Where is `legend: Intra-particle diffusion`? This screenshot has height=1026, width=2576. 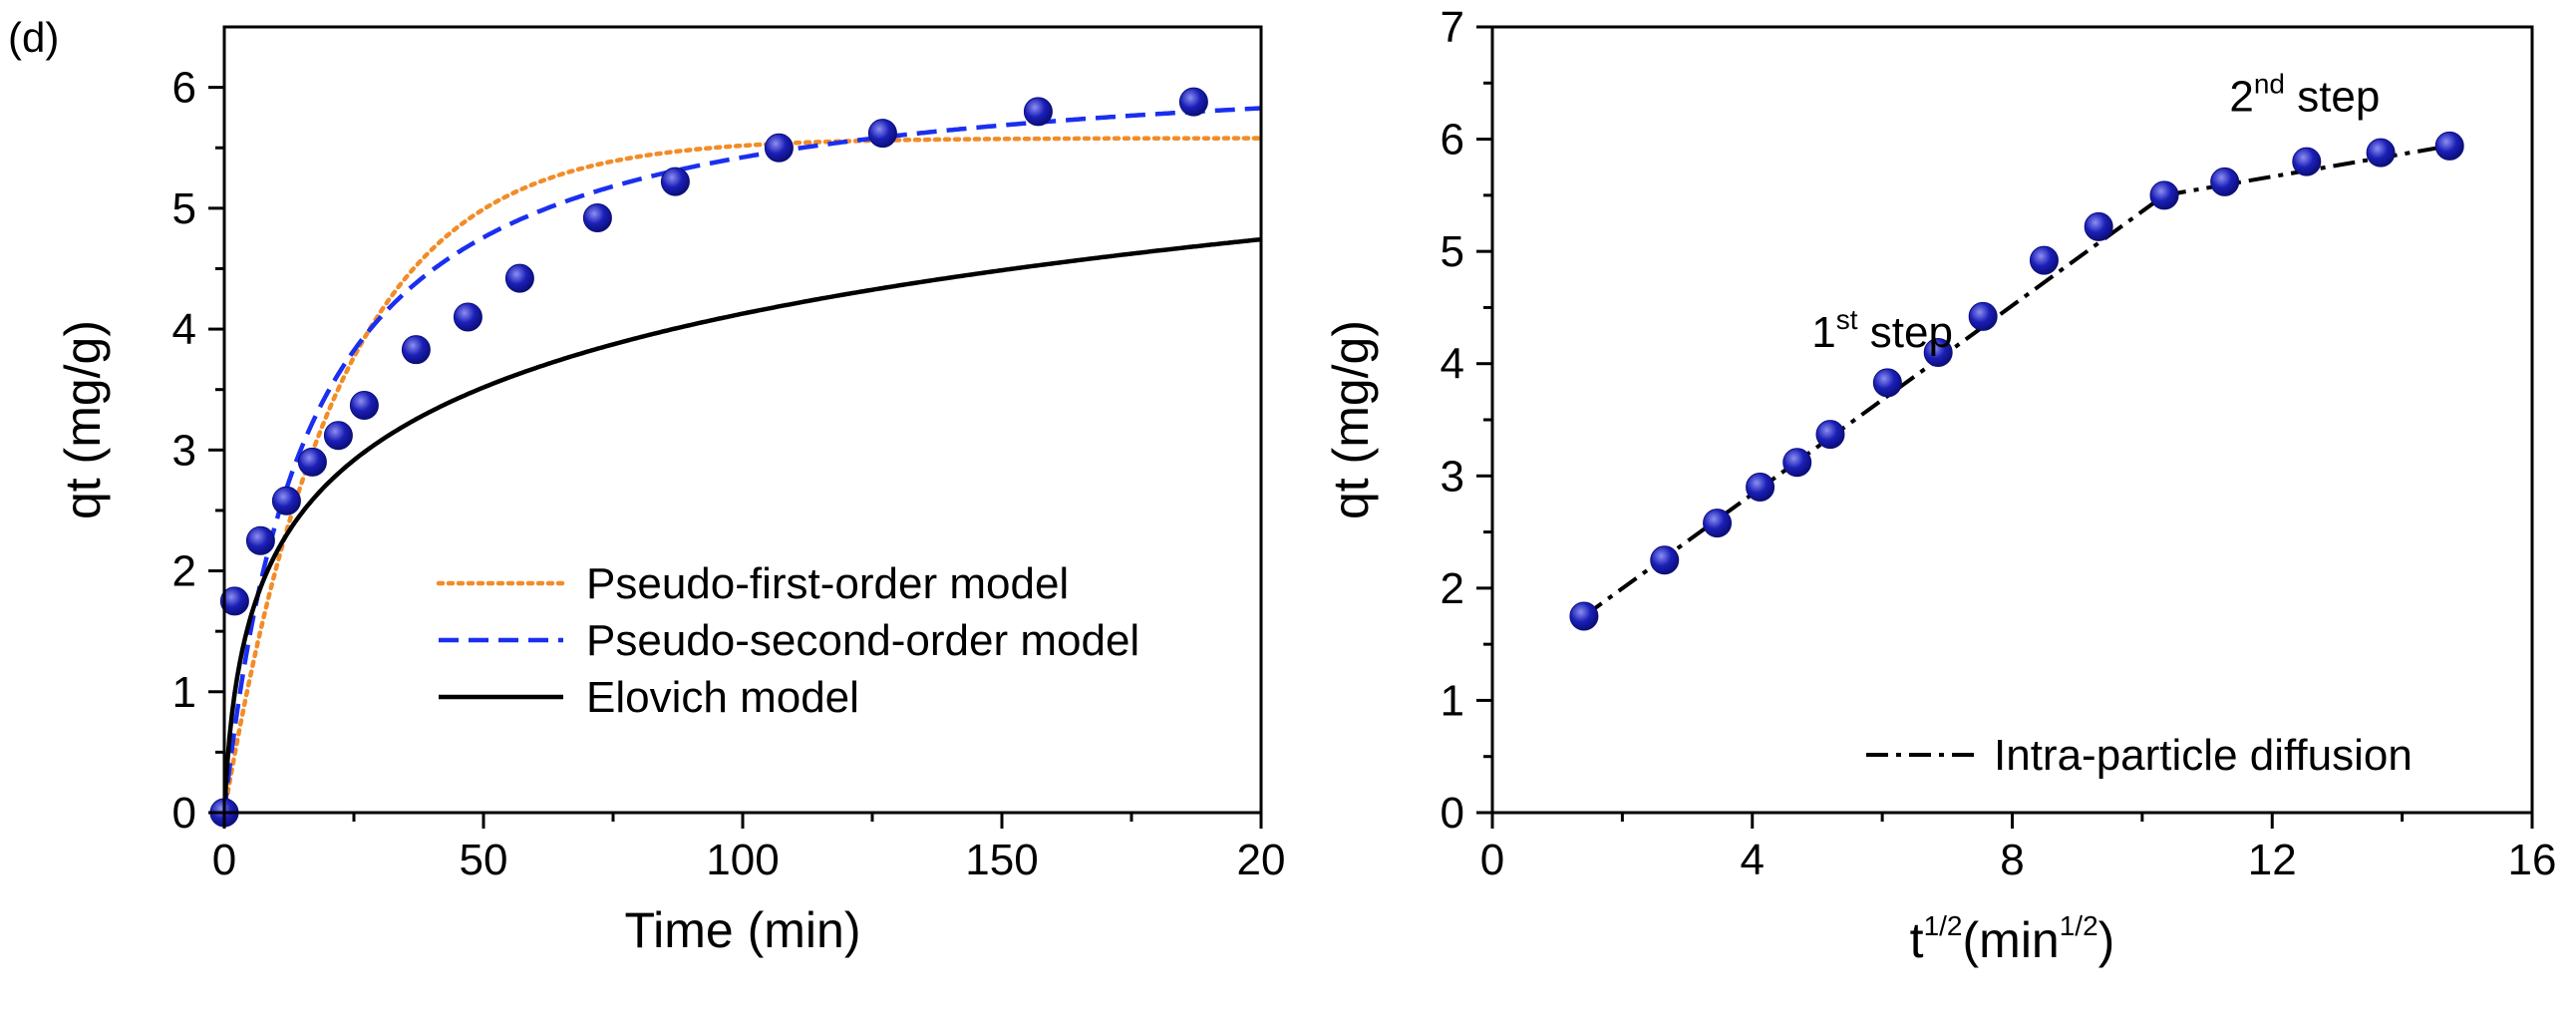 legend: Intra-particle diffusion is located at coordinates (2139, 755).